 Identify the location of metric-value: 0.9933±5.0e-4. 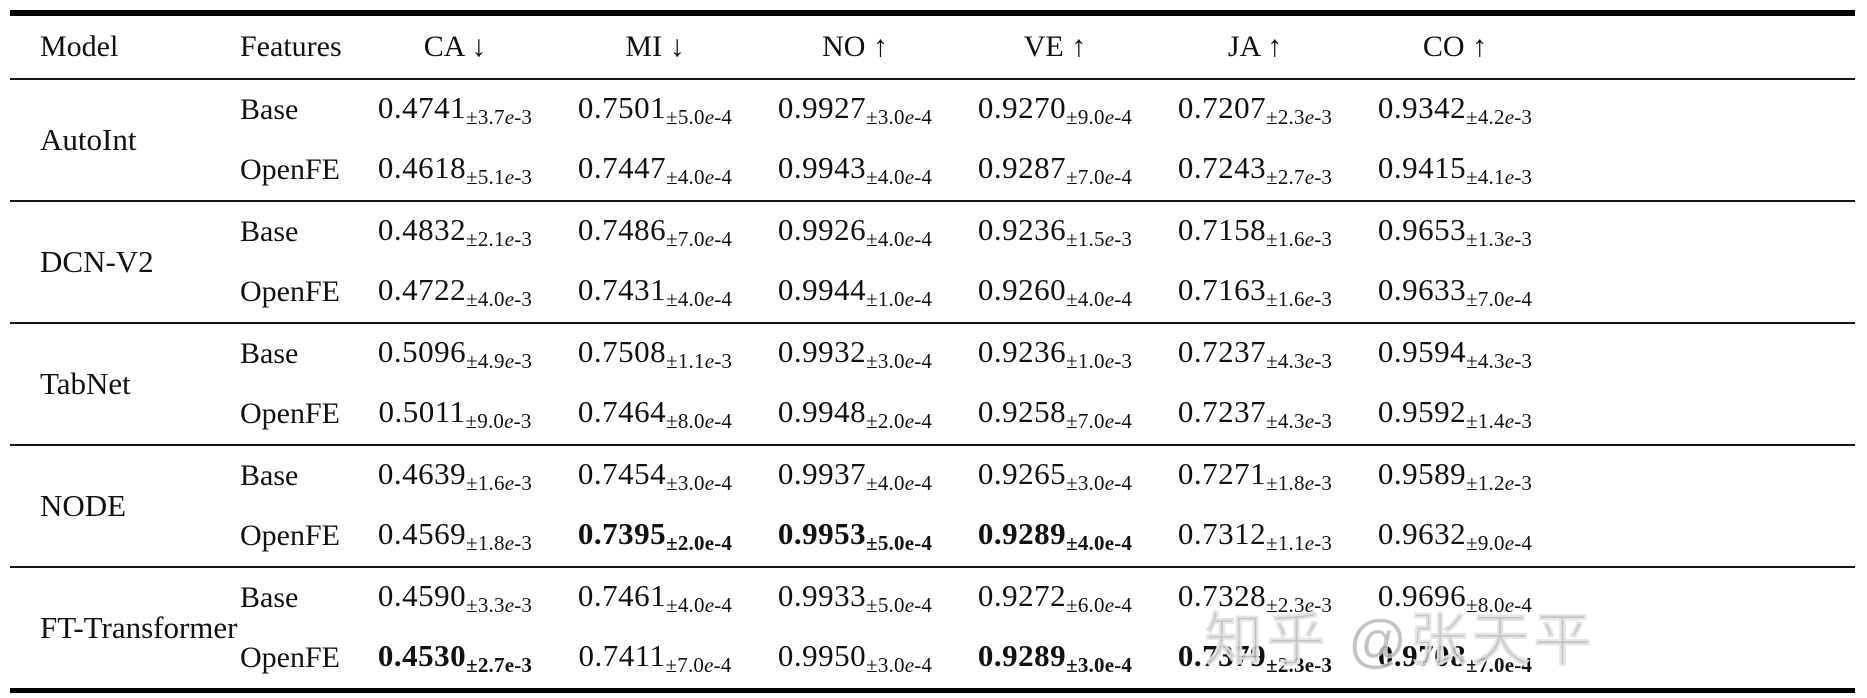
(855, 597).